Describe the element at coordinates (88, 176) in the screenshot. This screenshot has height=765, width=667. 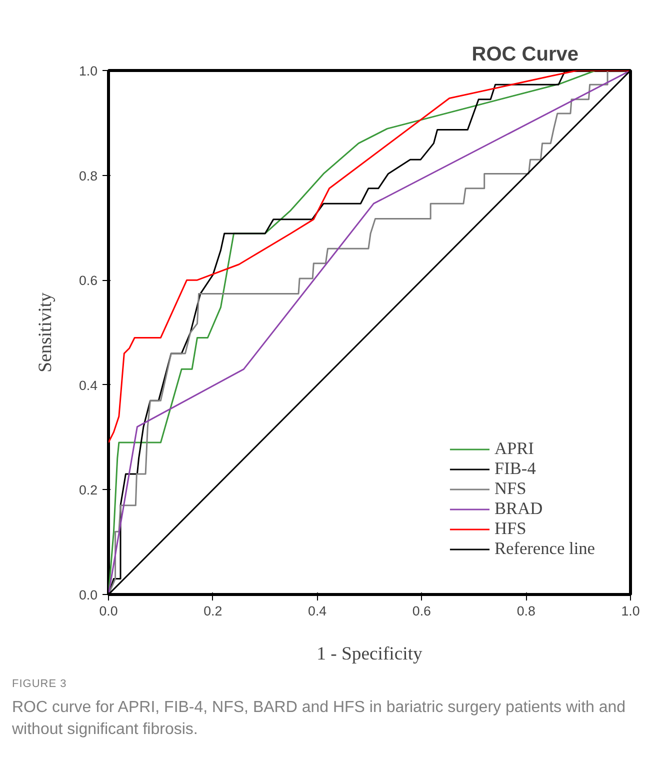
I see `y-tick-label: 0.8` at that location.